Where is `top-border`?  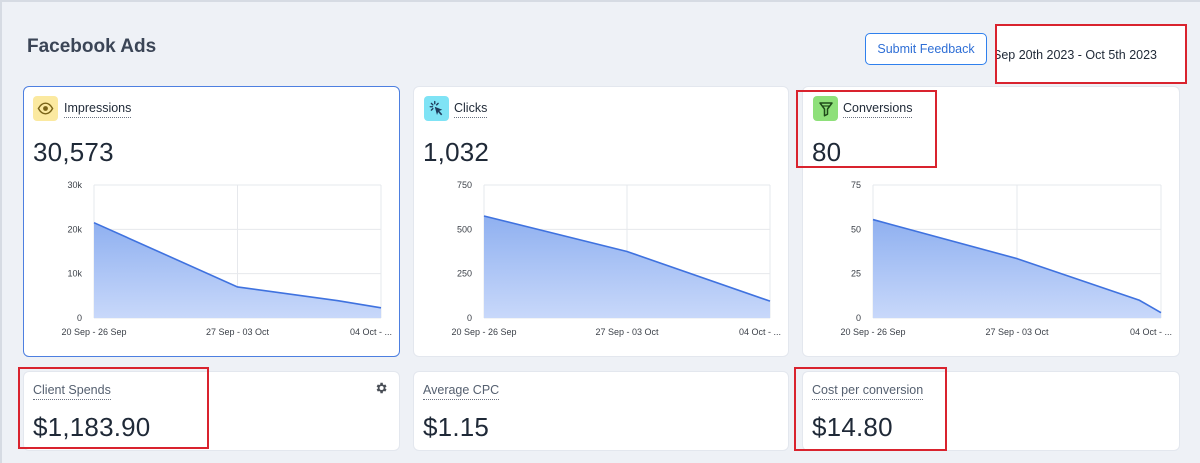 top-border is located at coordinates (600, 1).